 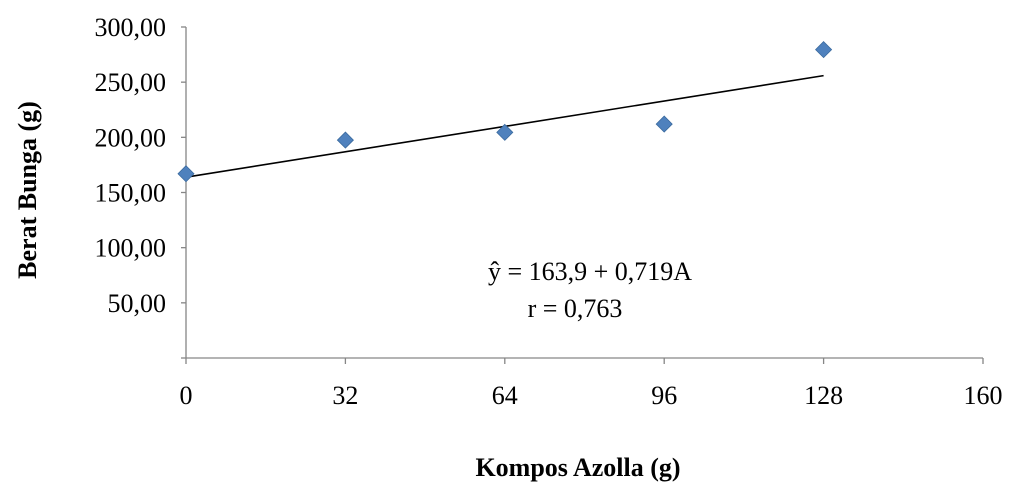 I want to click on y-tick-label: 250,00, so click(x=131, y=82).